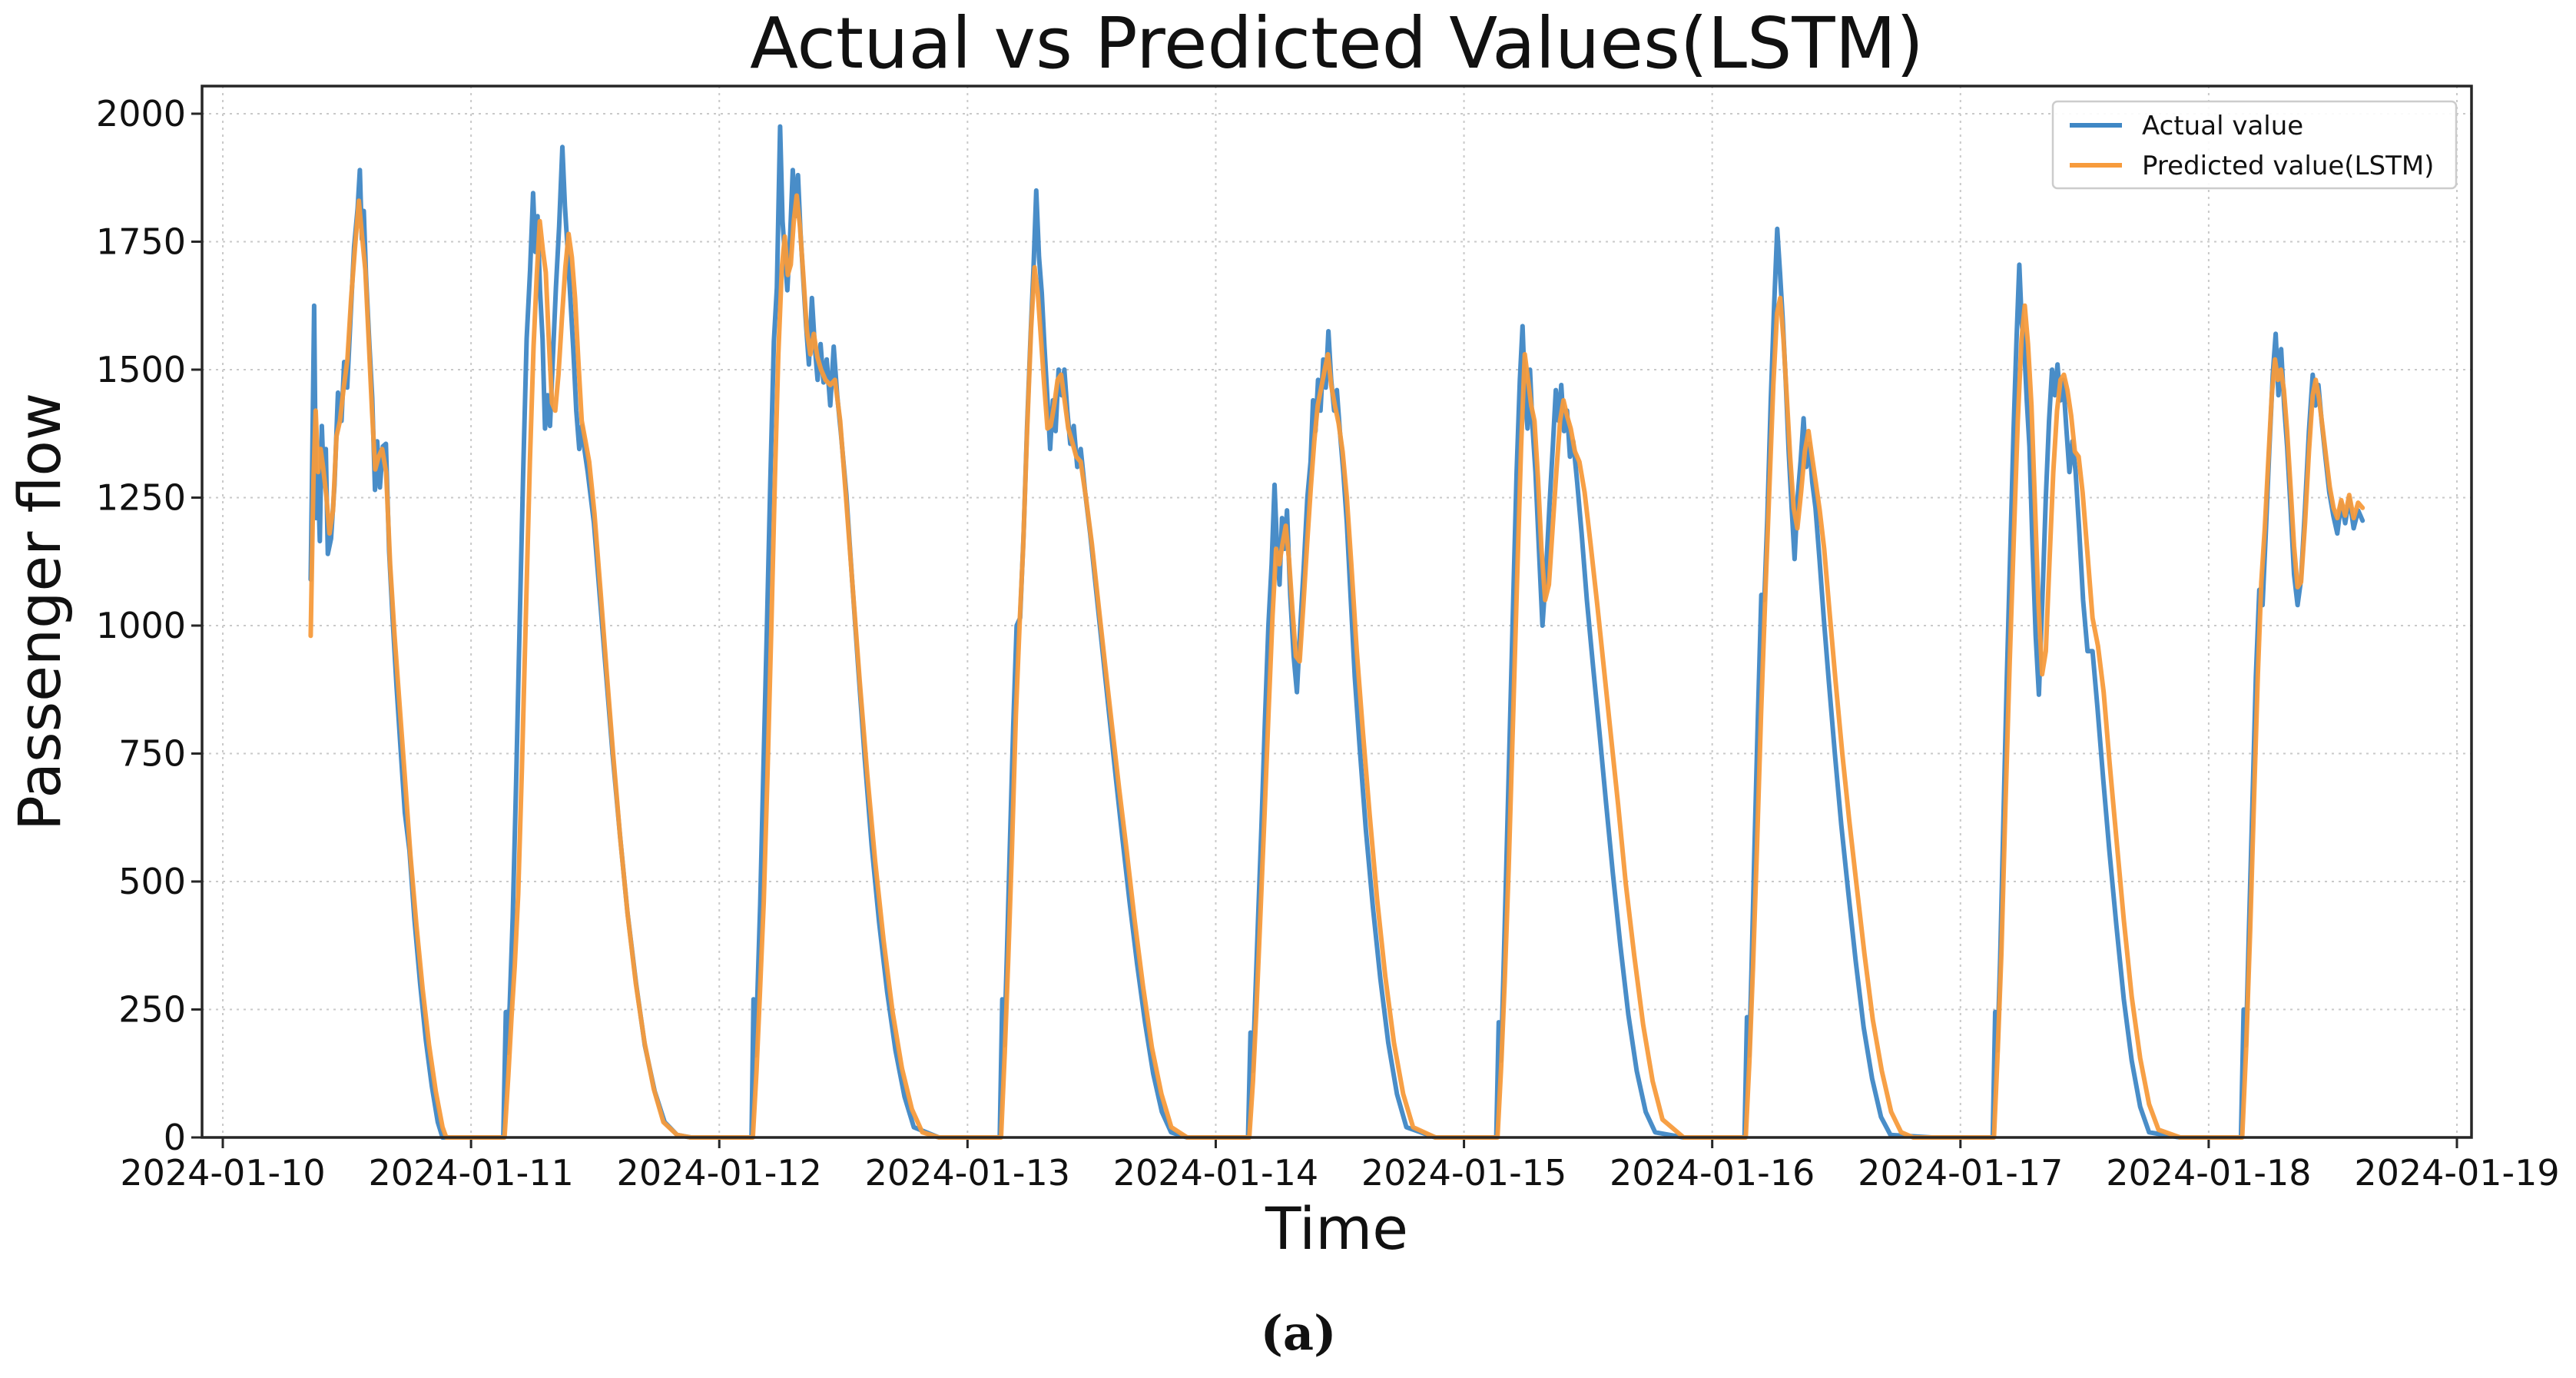 This screenshot has height=1378, width=2576. What do you see at coordinates (1960, 1173) in the screenshot?
I see `x-tick-label: 2024-01-17` at bounding box center [1960, 1173].